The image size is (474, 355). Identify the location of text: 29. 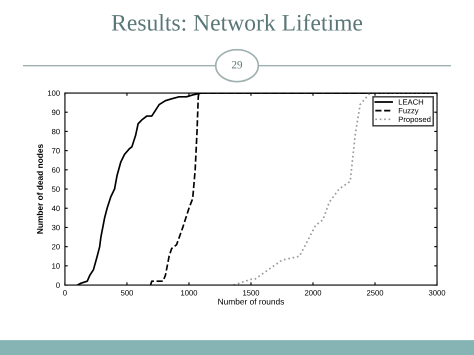
(237, 64).